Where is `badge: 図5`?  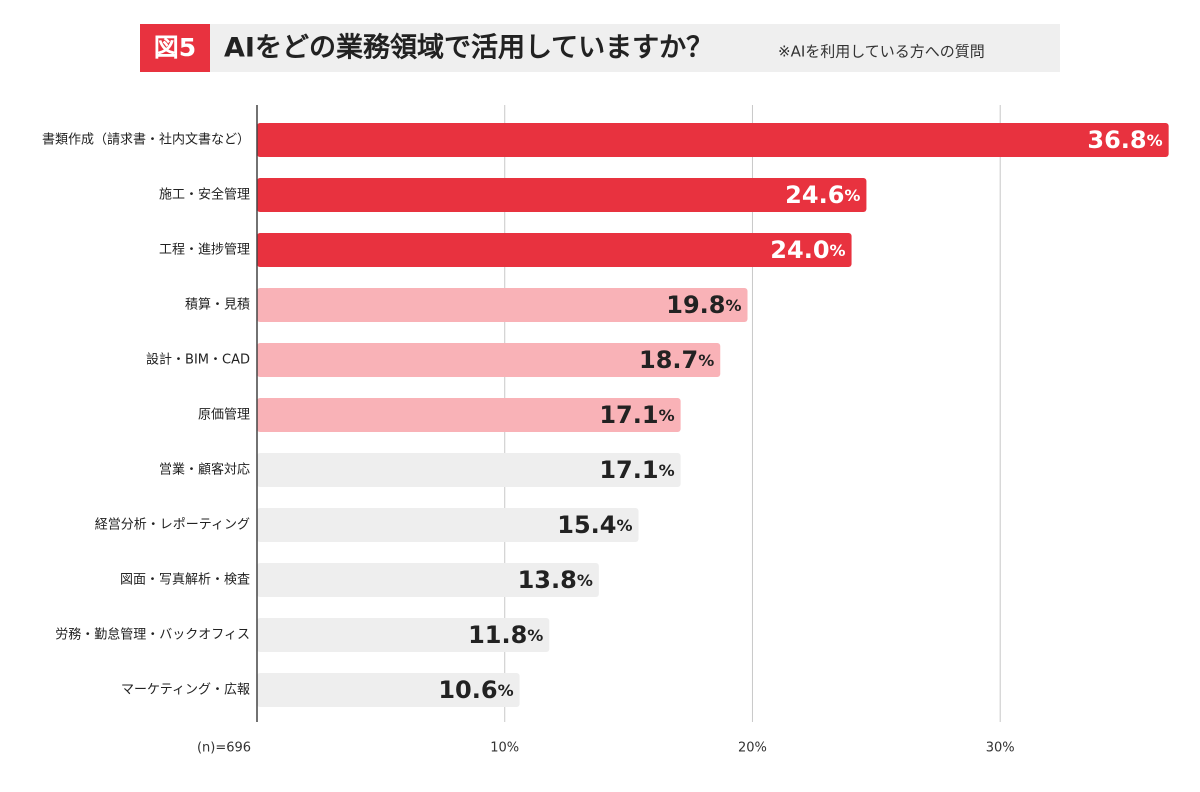
badge: 図5 is located at coordinates (175, 47).